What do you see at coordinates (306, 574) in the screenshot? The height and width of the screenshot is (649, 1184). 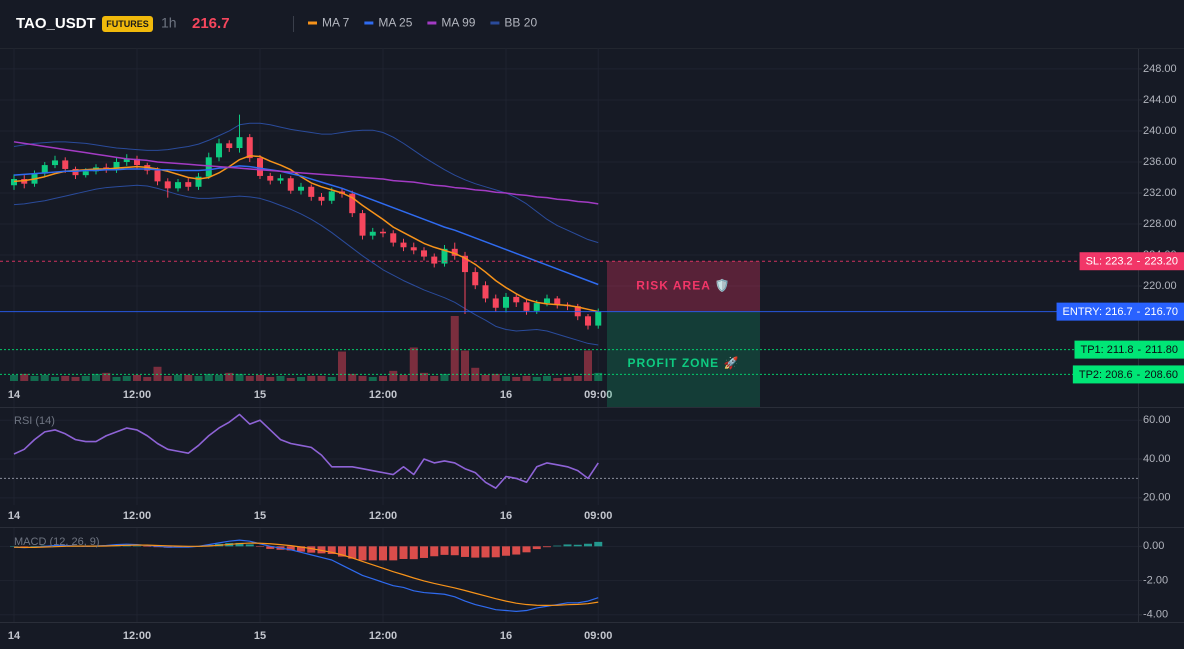 I see `signal-line` at bounding box center [306, 574].